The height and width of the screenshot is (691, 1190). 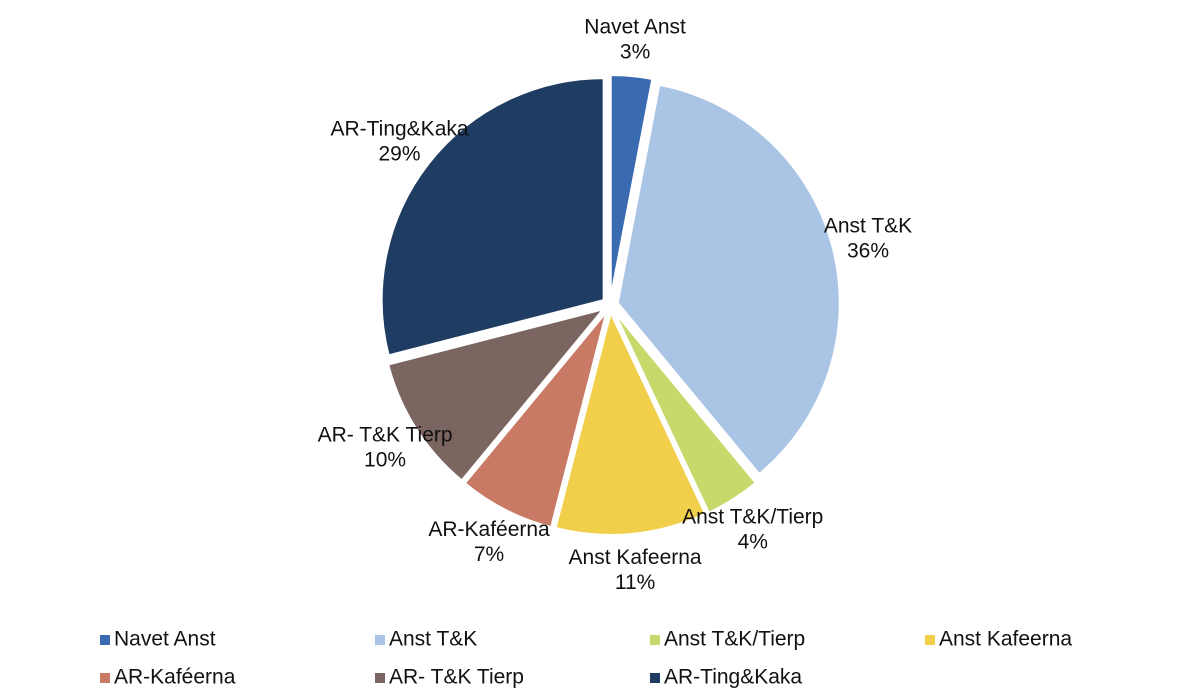 I want to click on data-label-value: 36%, so click(x=868, y=250).